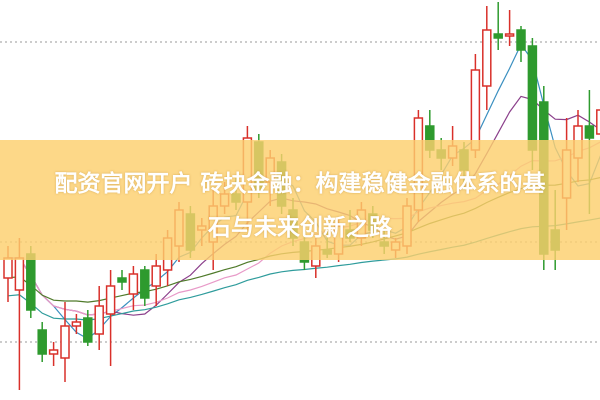  Describe the element at coordinates (300, 228) in the screenshot. I see `headline-line-2: 石与未来创新之路` at that location.